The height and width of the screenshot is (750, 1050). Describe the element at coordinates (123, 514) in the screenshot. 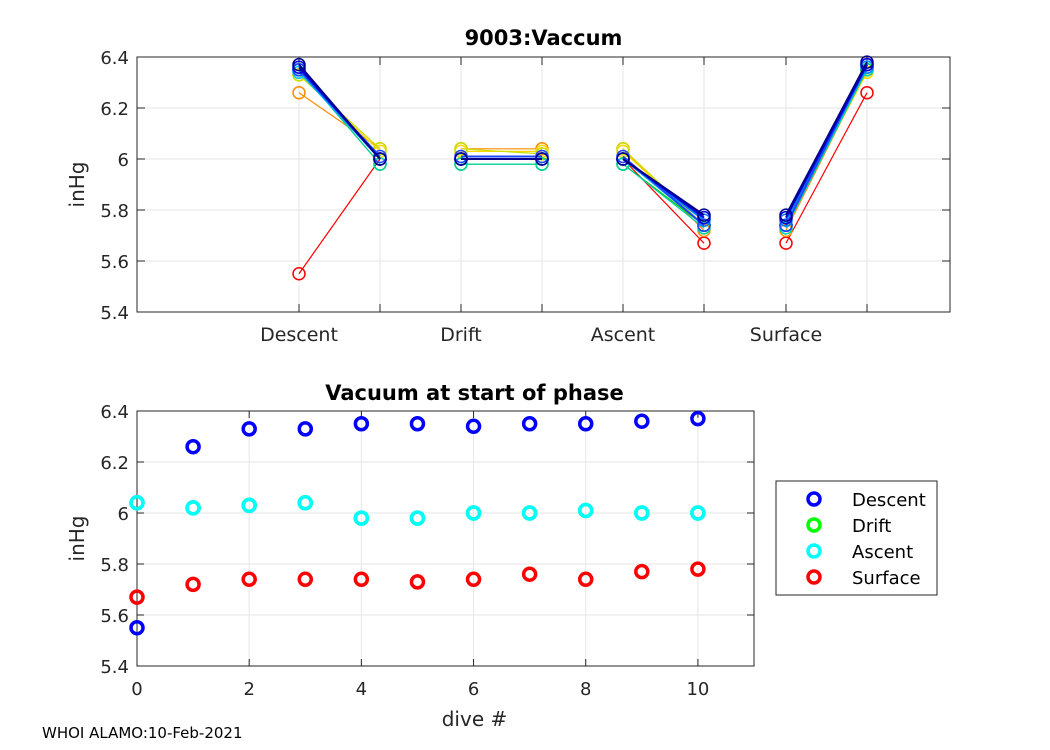

I see `bottom-ytick-label: 6` at that location.